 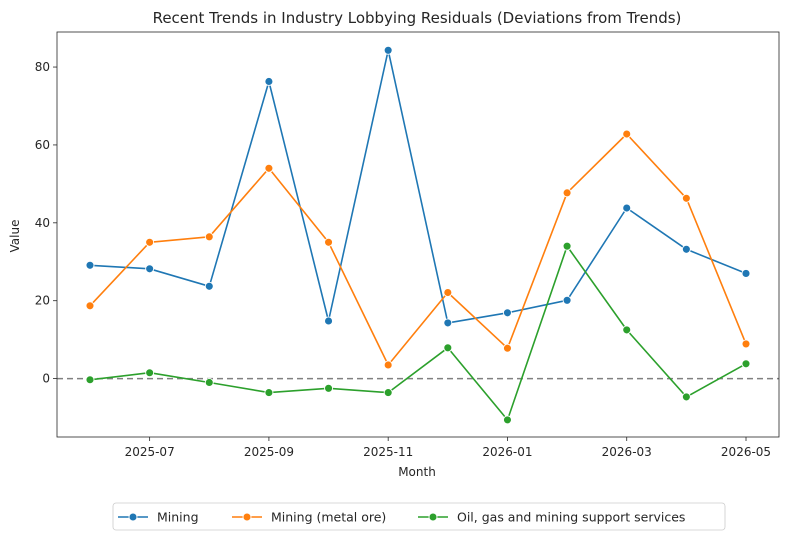 What do you see at coordinates (328, 517) in the screenshot?
I see `legend-label: Mining (metal ore)` at bounding box center [328, 517].